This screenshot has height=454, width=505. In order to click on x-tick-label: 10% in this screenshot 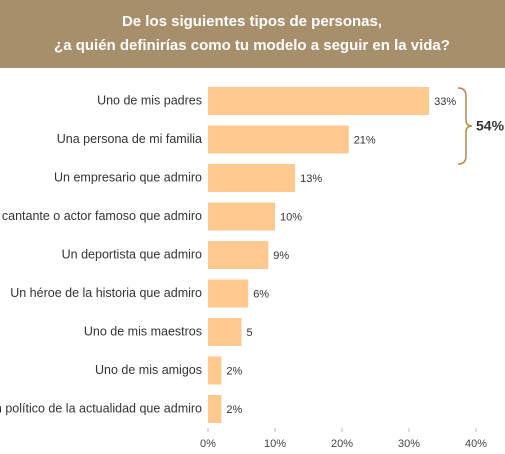, I will do `click(275, 444)`.